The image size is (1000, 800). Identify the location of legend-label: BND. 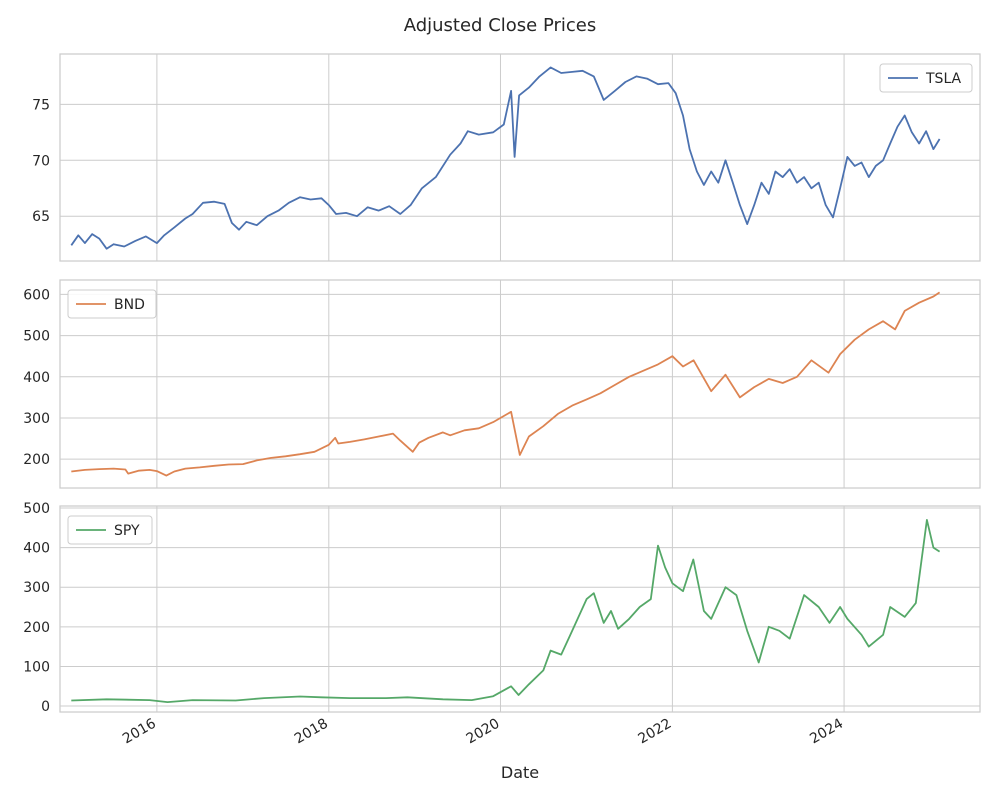
(129, 305).